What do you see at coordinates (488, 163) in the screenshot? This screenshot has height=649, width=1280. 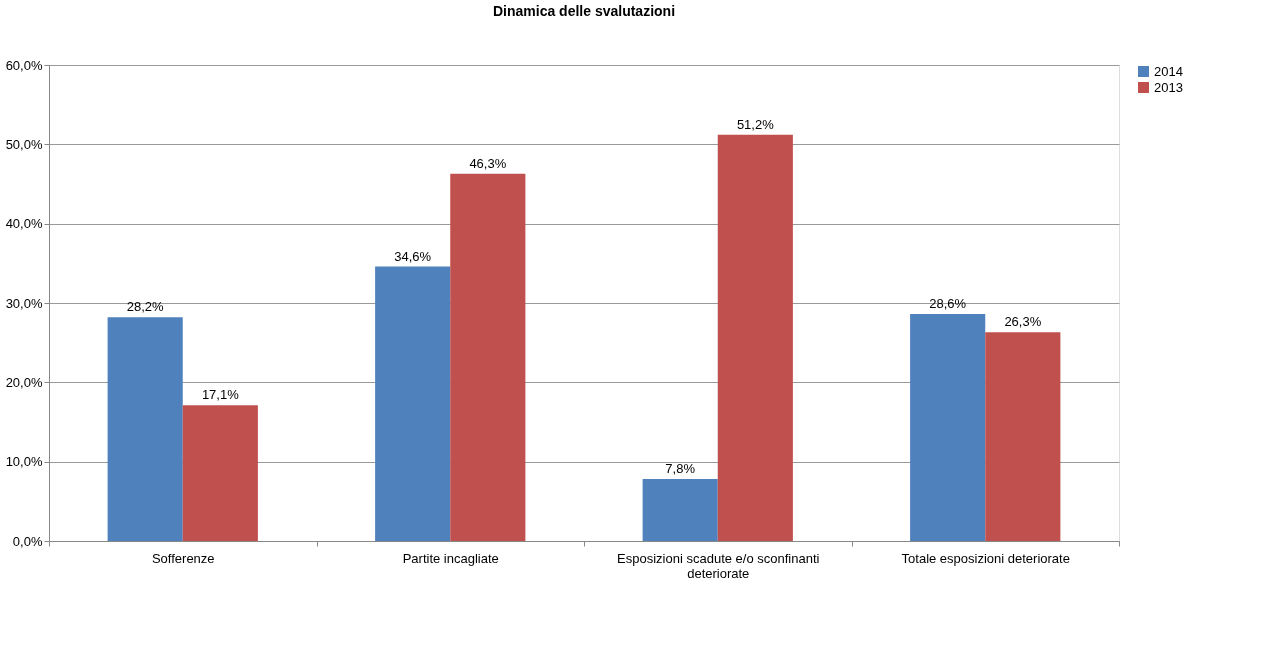 I see `data-label: 46,3%` at bounding box center [488, 163].